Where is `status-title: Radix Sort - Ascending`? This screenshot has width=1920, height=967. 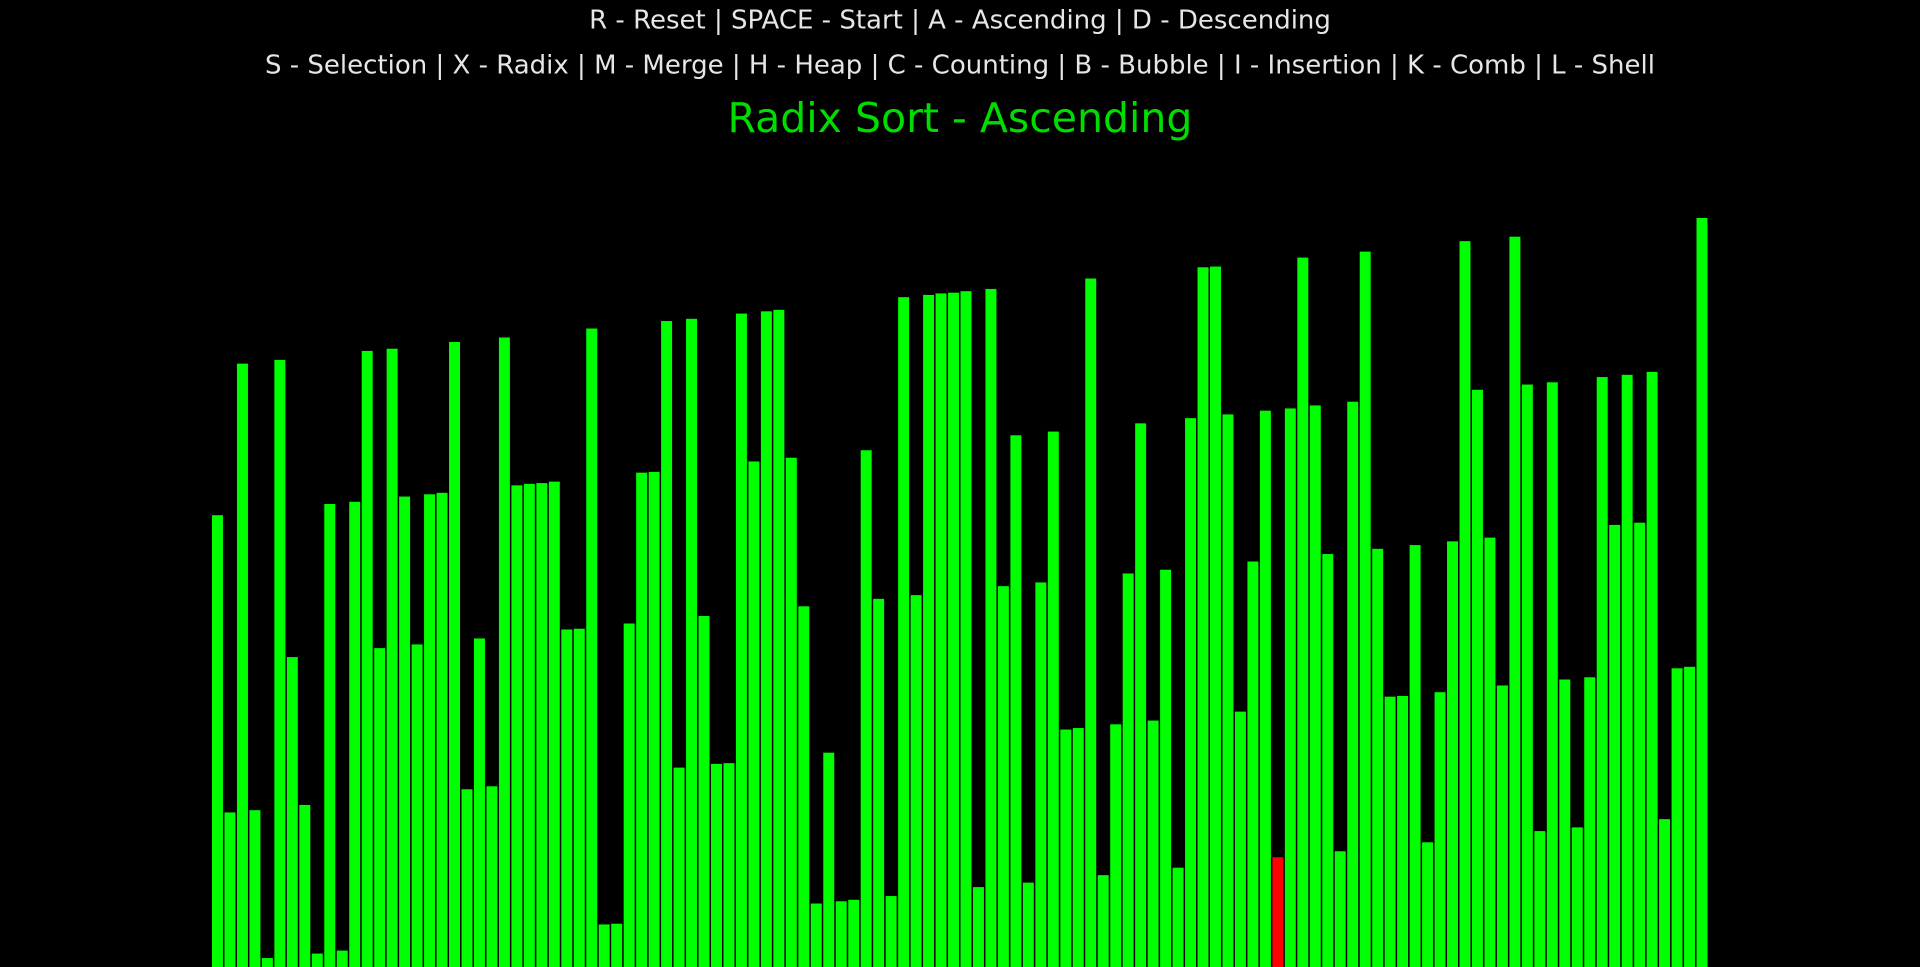
status-title: Radix Sort - Ascending is located at coordinates (960, 118).